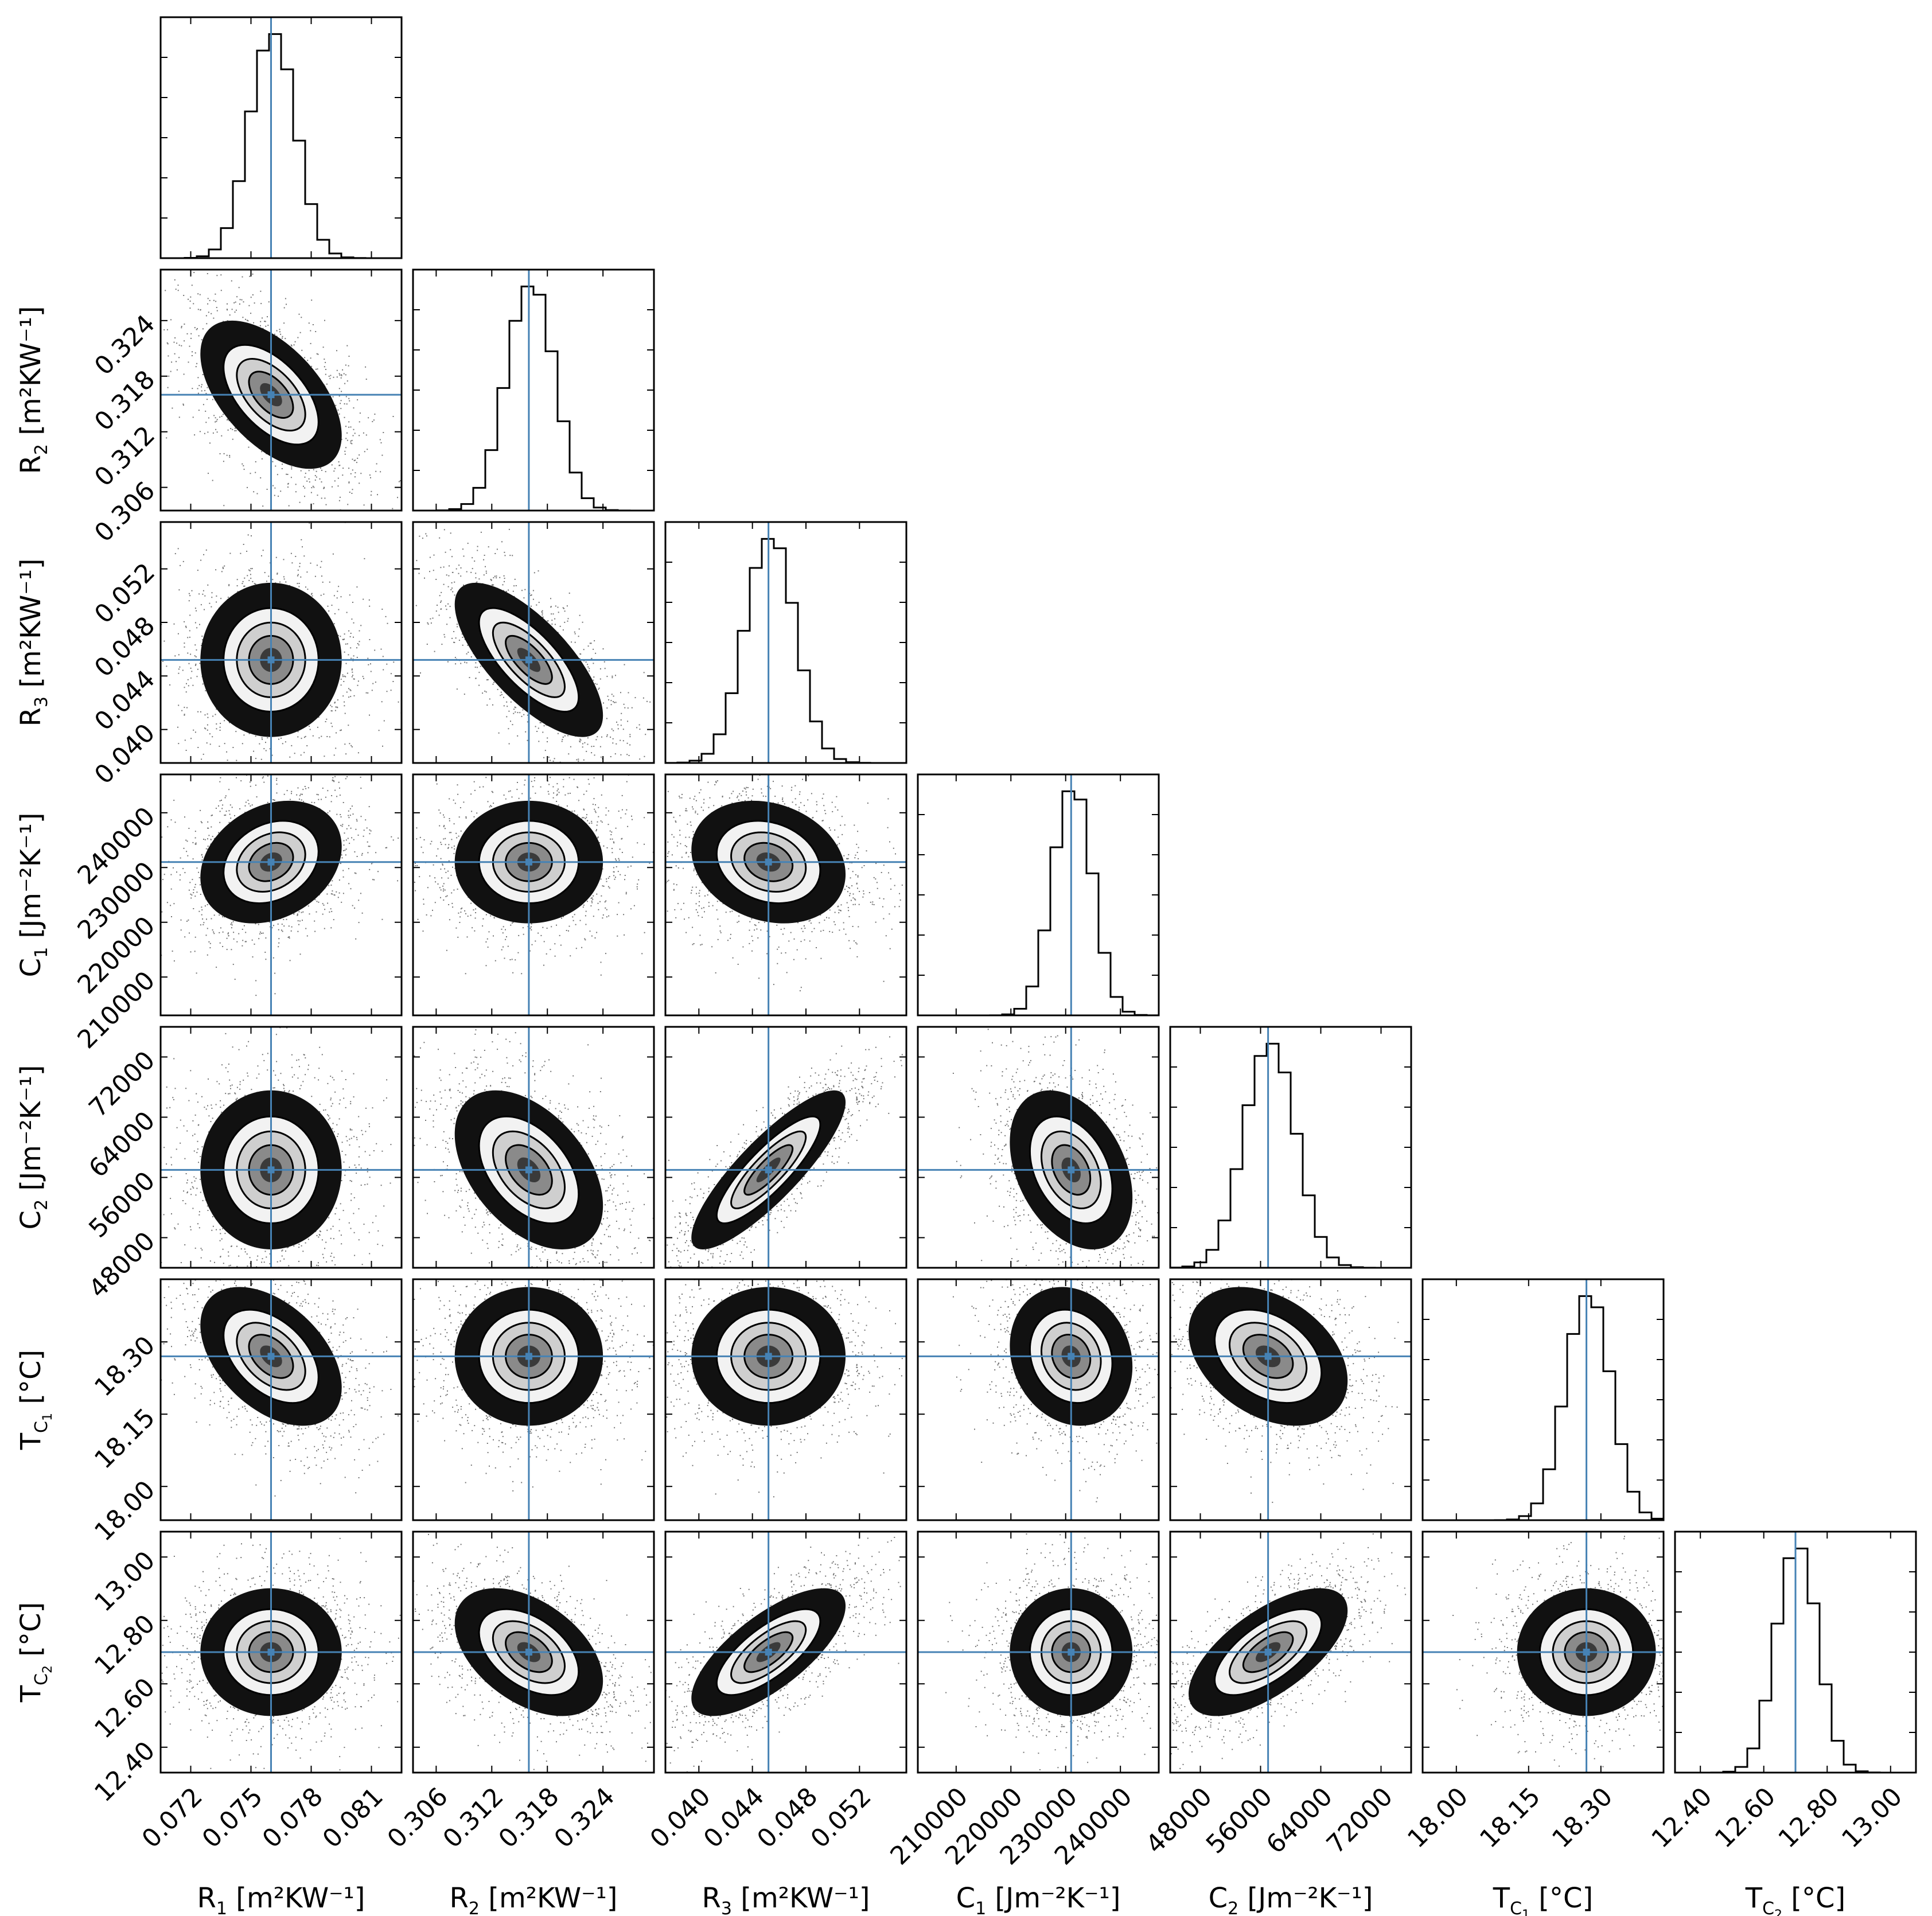 This screenshot has width=1932, height=1916. I want to click on x-tick-label: 48000, so click(1179, 1820).